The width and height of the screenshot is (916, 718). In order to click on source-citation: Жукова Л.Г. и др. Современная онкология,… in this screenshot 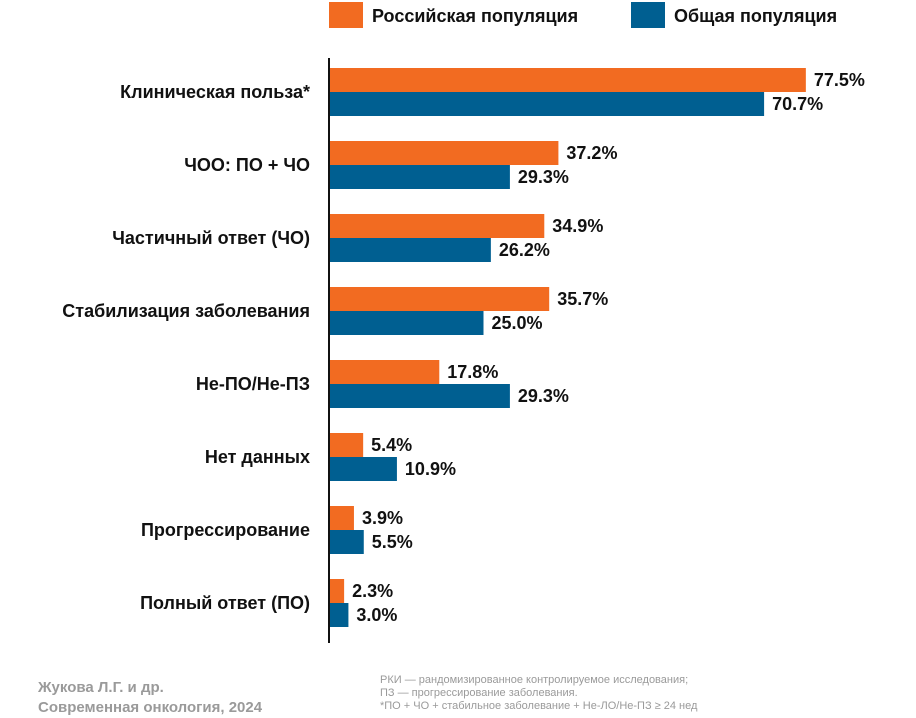, I will do `click(150, 698)`.